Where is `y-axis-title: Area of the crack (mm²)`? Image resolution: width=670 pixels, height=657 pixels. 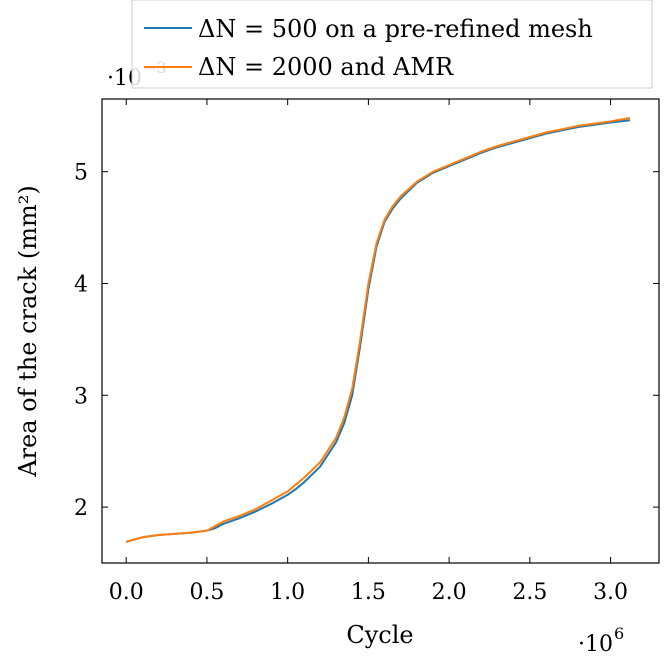 y-axis-title: Area of the crack (mm²) is located at coordinates (28, 331).